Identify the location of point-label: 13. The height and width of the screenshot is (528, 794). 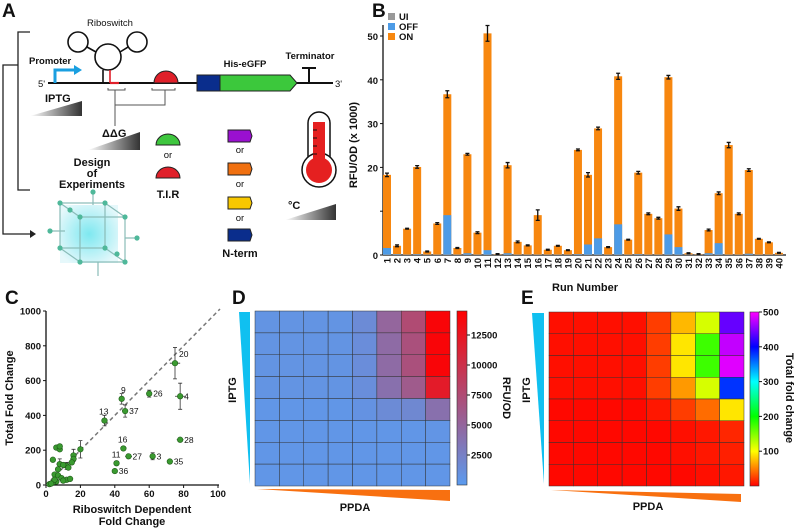
(104, 412).